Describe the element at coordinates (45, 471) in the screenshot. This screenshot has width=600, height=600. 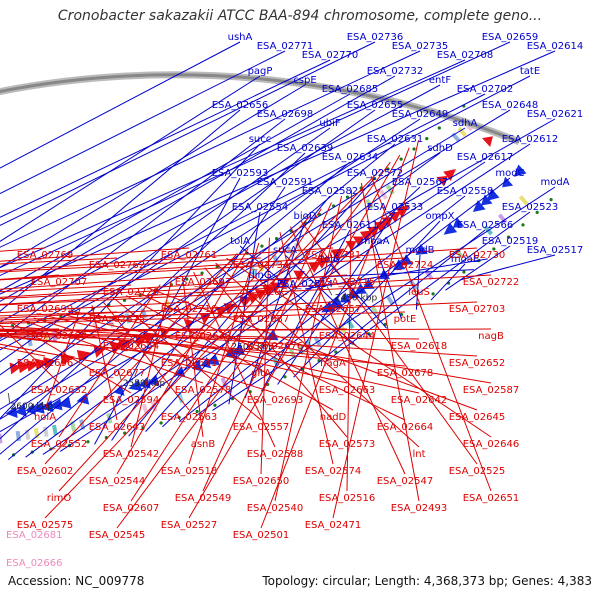
I see `bottom-gene-label: ESA_02602` at that location.